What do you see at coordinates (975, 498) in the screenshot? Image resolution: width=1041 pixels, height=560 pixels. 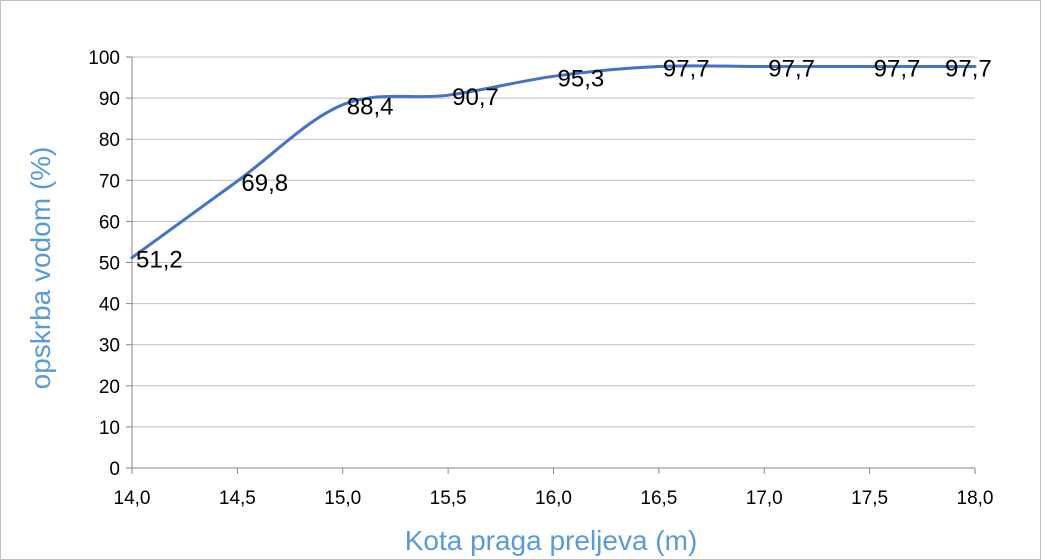 I see `x-tick-label: 18,0` at bounding box center [975, 498].